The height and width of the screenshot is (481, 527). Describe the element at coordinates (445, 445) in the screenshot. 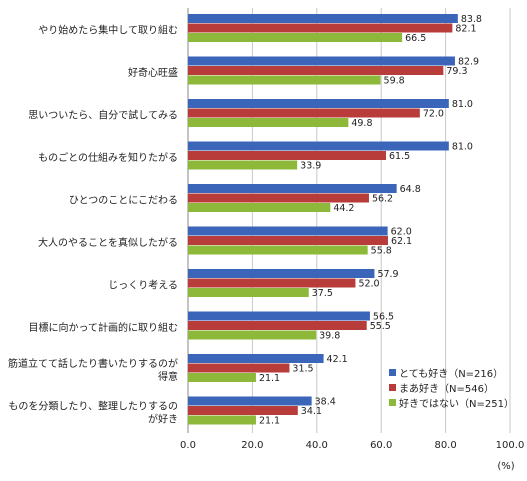

I see `x-tick-label: 80.0` at that location.